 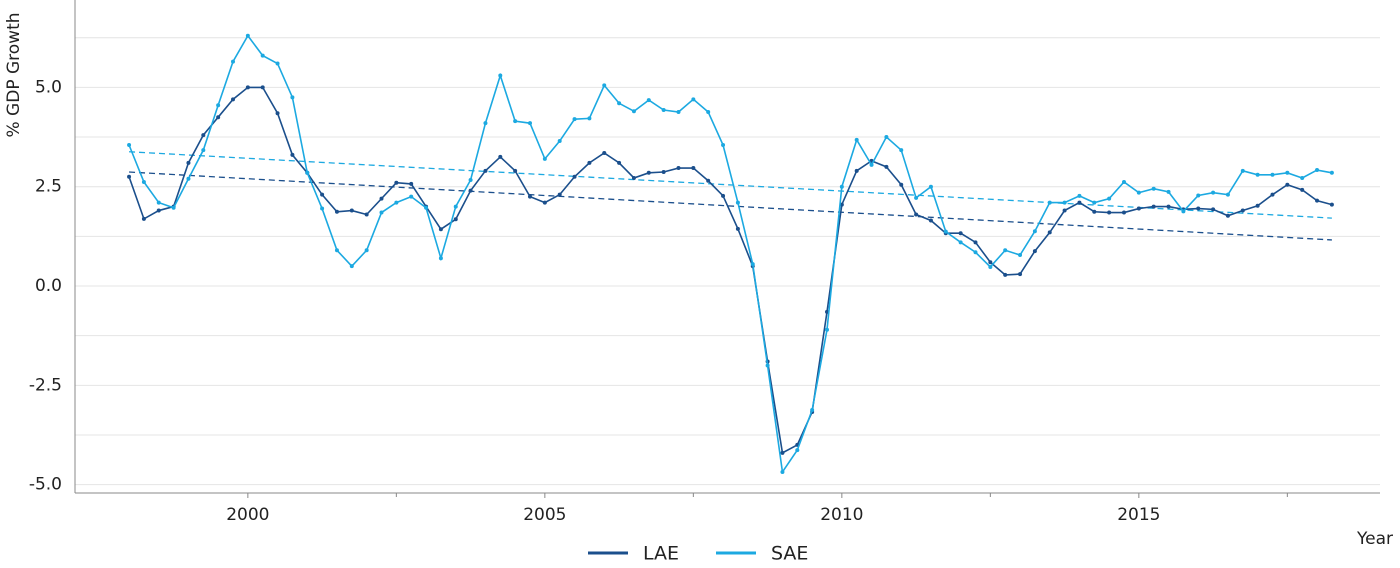 What do you see at coordinates (45, 485) in the screenshot?
I see `y-tick-label: -5.0` at bounding box center [45, 485].